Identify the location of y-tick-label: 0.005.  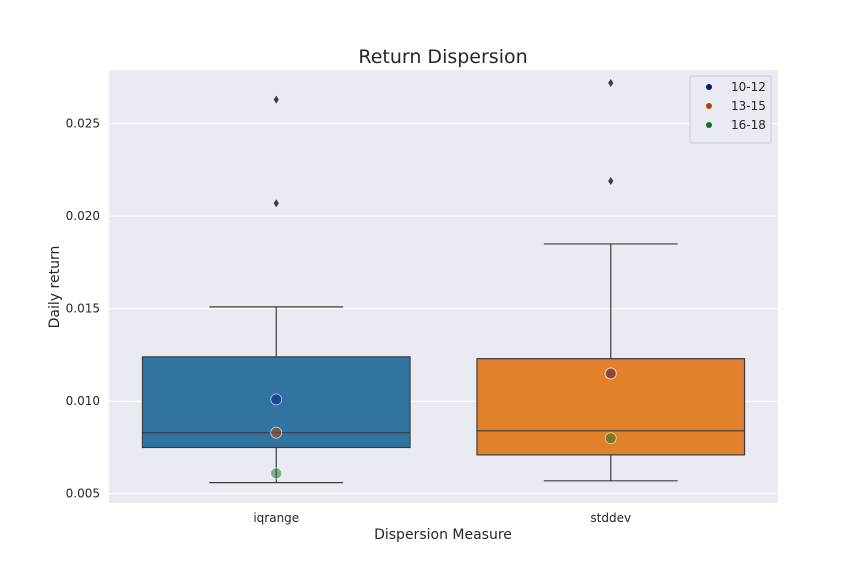
(83, 494).